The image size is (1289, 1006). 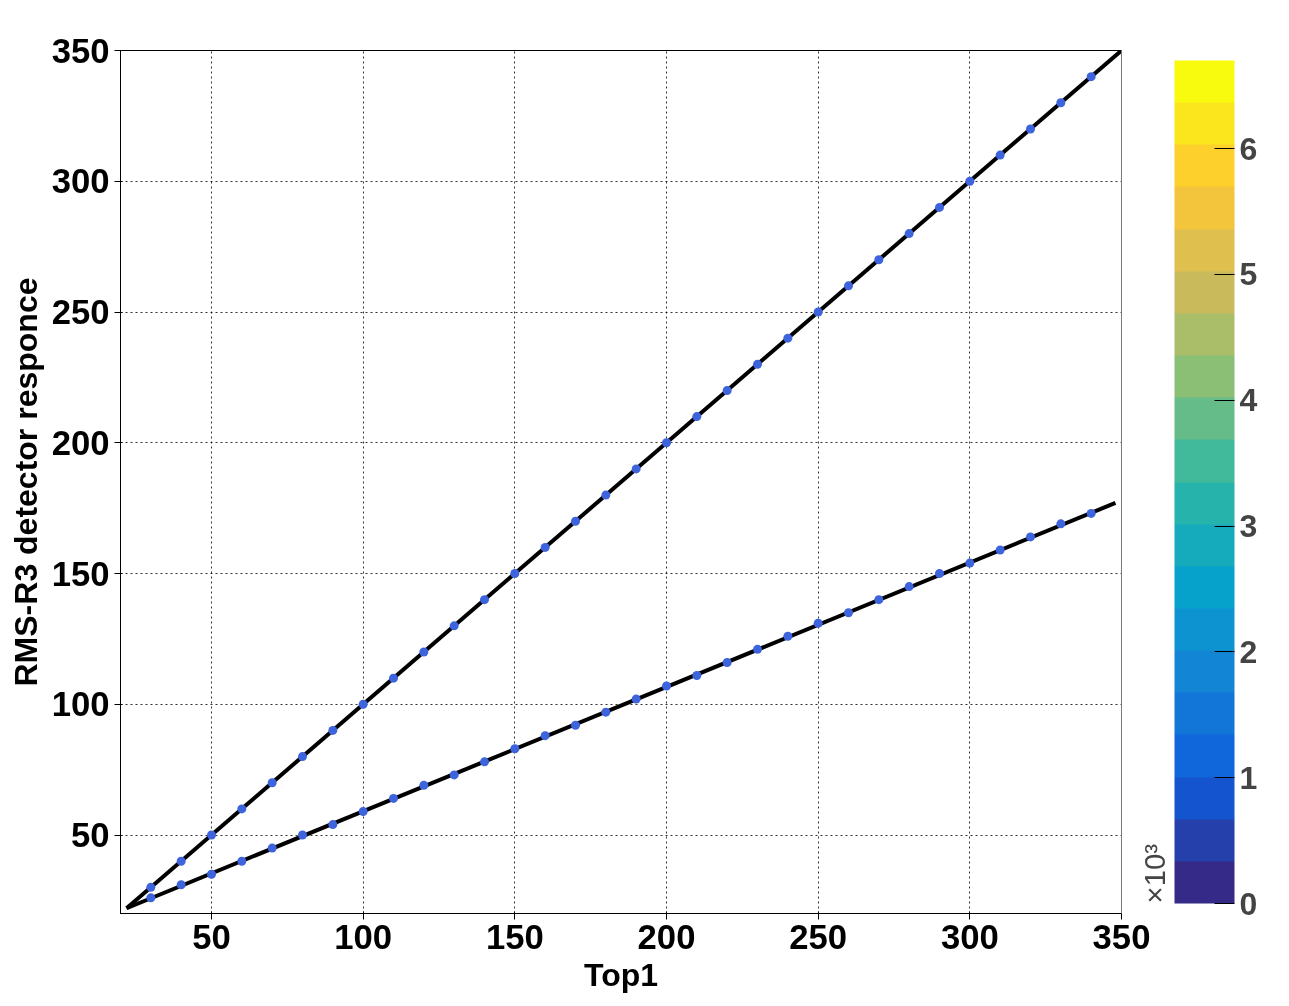 I want to click on color-bar-title: ×10³, so click(x=1154, y=873).